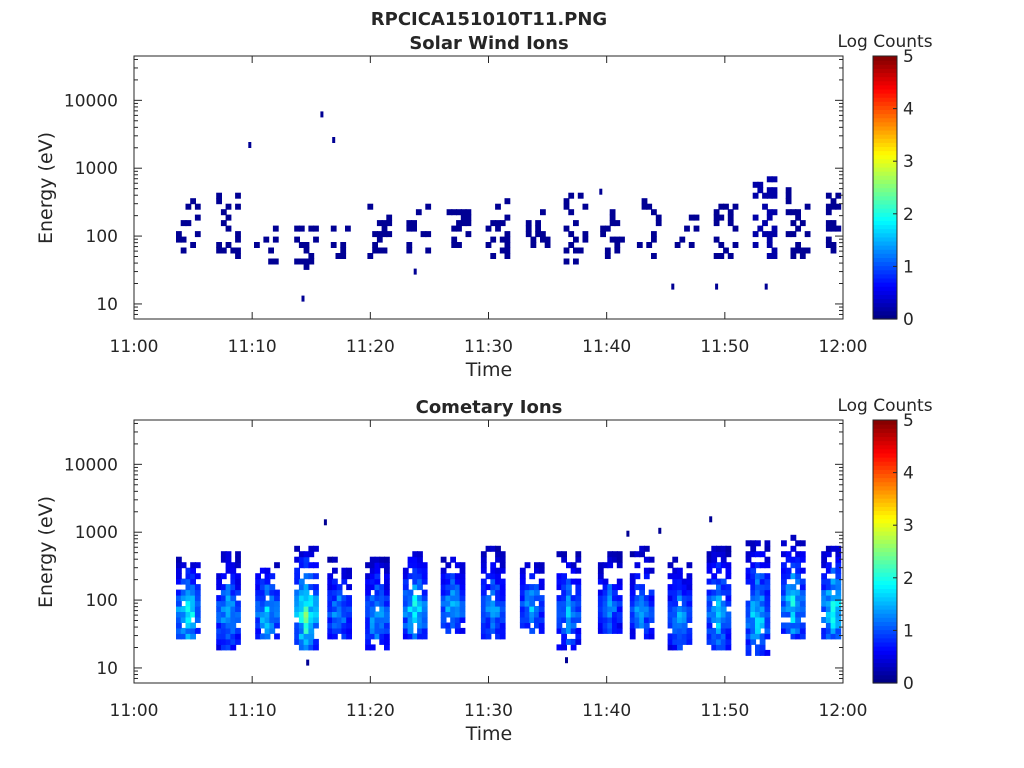  I want to click on y-axis-label: Energy (eV), so click(46, 188).